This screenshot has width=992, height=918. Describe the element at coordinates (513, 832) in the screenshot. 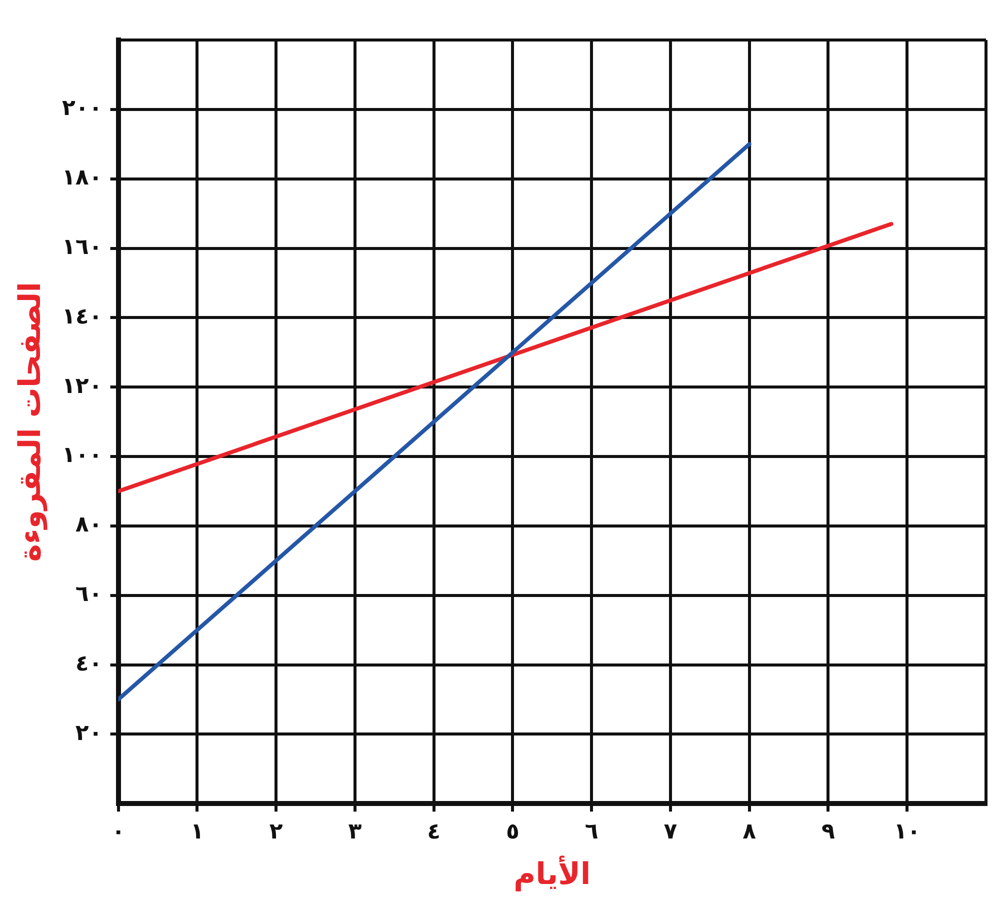

I see `x-tick-label: ٥` at that location.